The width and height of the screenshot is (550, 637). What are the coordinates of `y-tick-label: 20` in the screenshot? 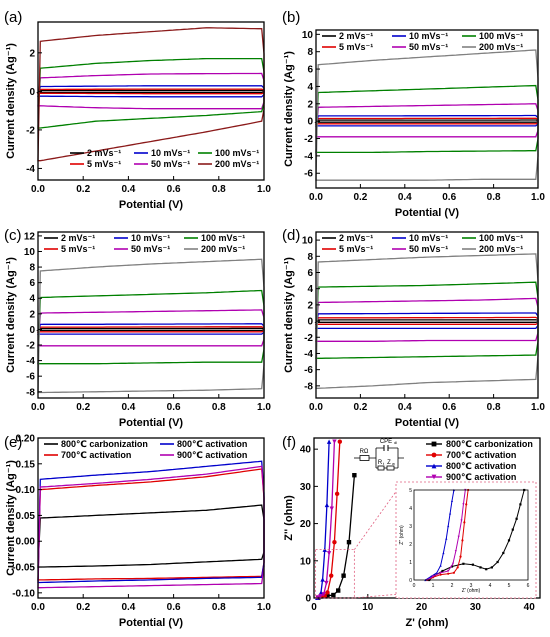 It's located at (306, 524).